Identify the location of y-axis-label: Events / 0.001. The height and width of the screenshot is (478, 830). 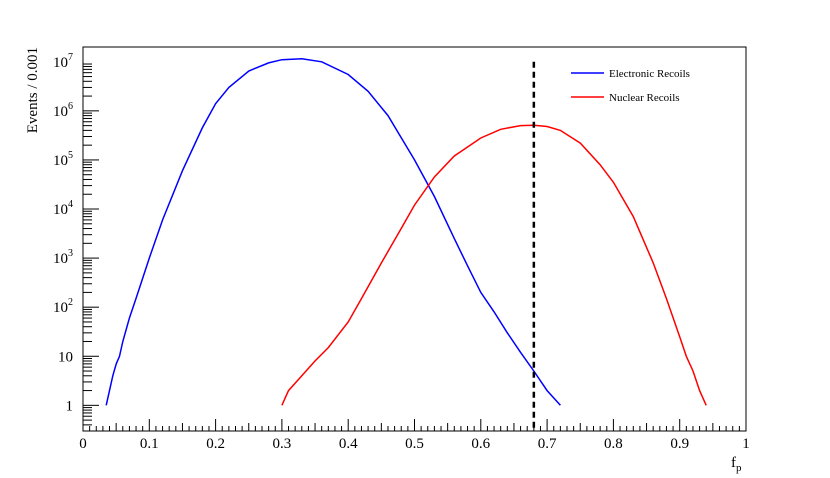
(33, 90).